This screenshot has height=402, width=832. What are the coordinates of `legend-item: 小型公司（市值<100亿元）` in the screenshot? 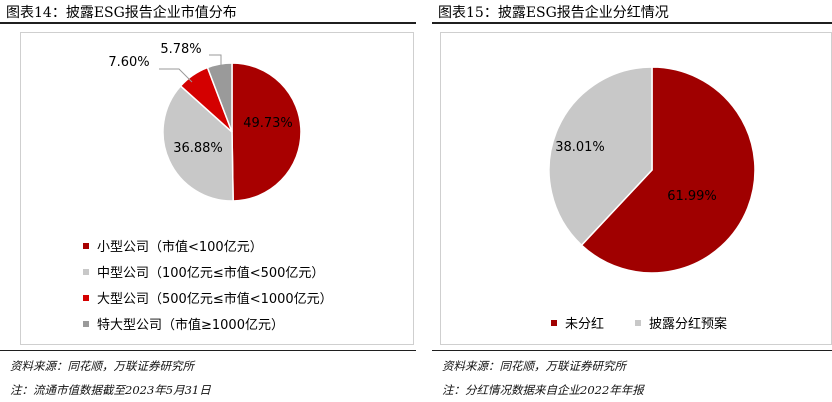 It's located at (173, 245).